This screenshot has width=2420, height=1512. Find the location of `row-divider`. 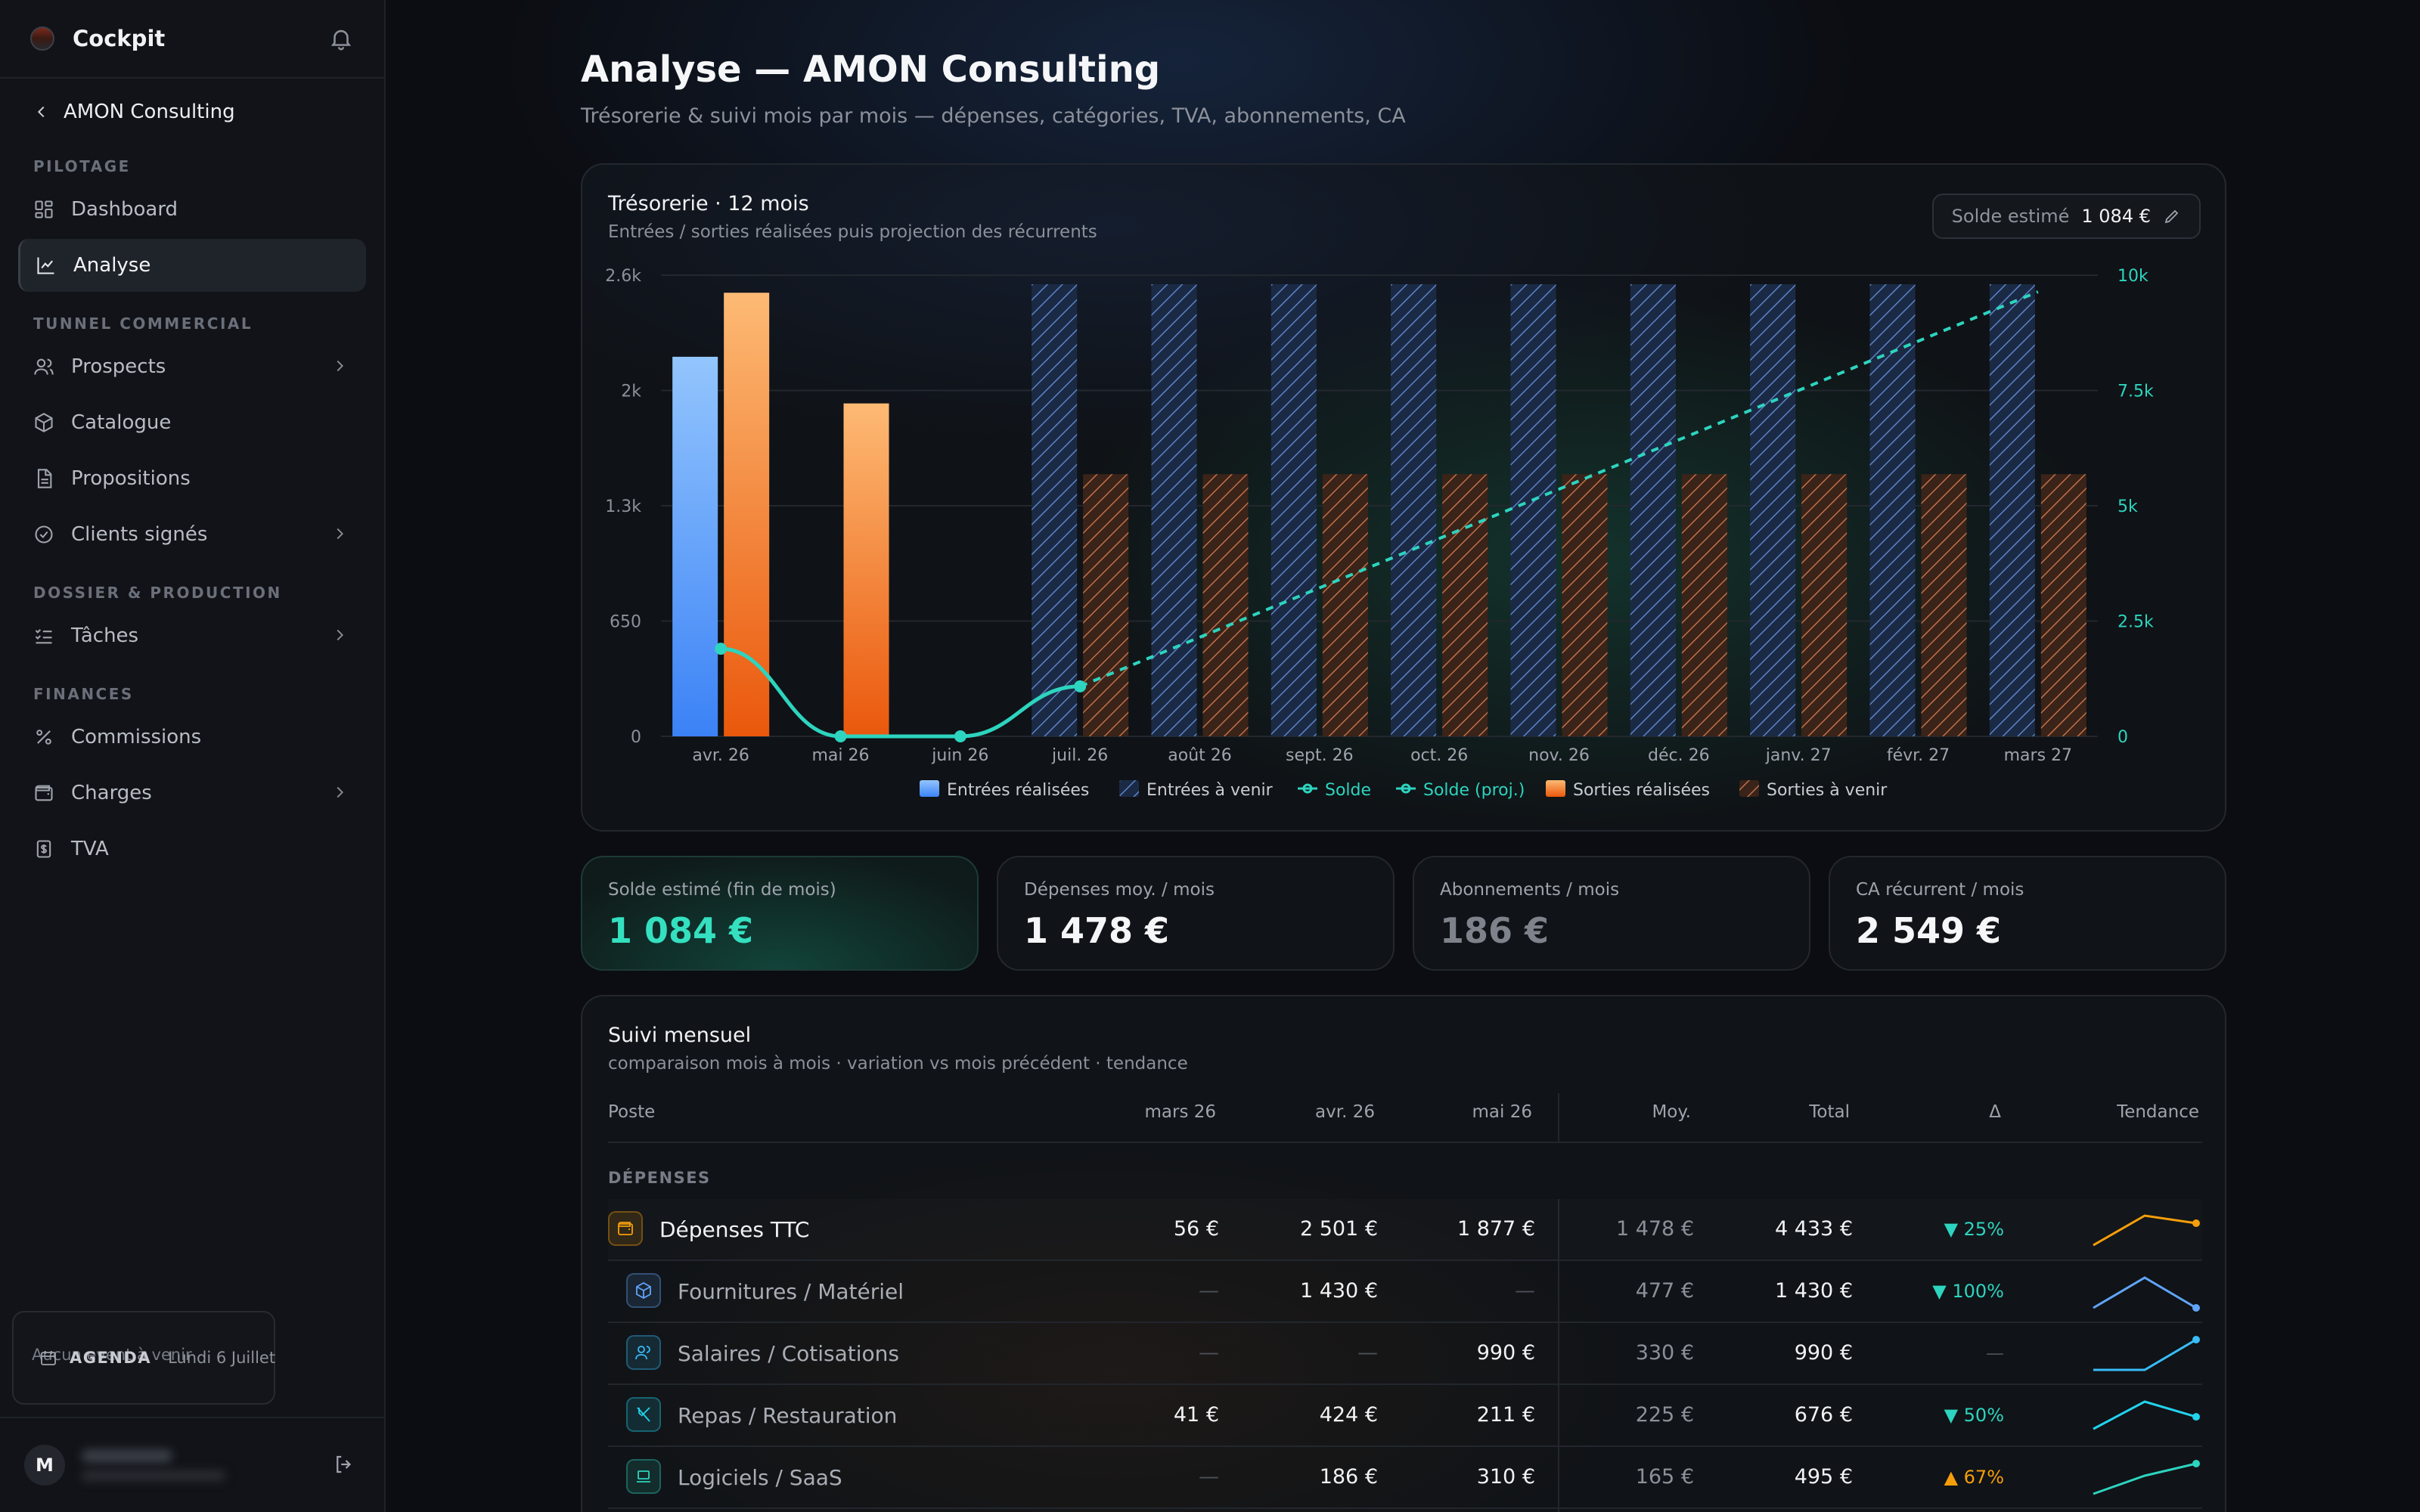

row-divider is located at coordinates (1405, 1446).